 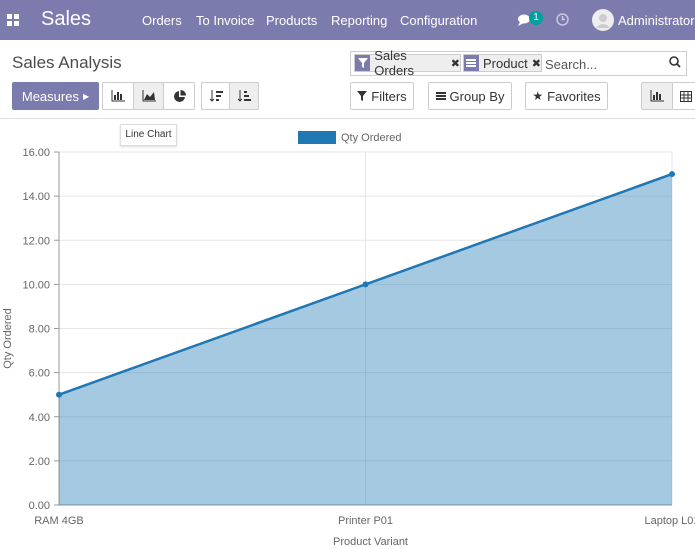 I want to click on pie-chart-button, so click(x=179, y=96).